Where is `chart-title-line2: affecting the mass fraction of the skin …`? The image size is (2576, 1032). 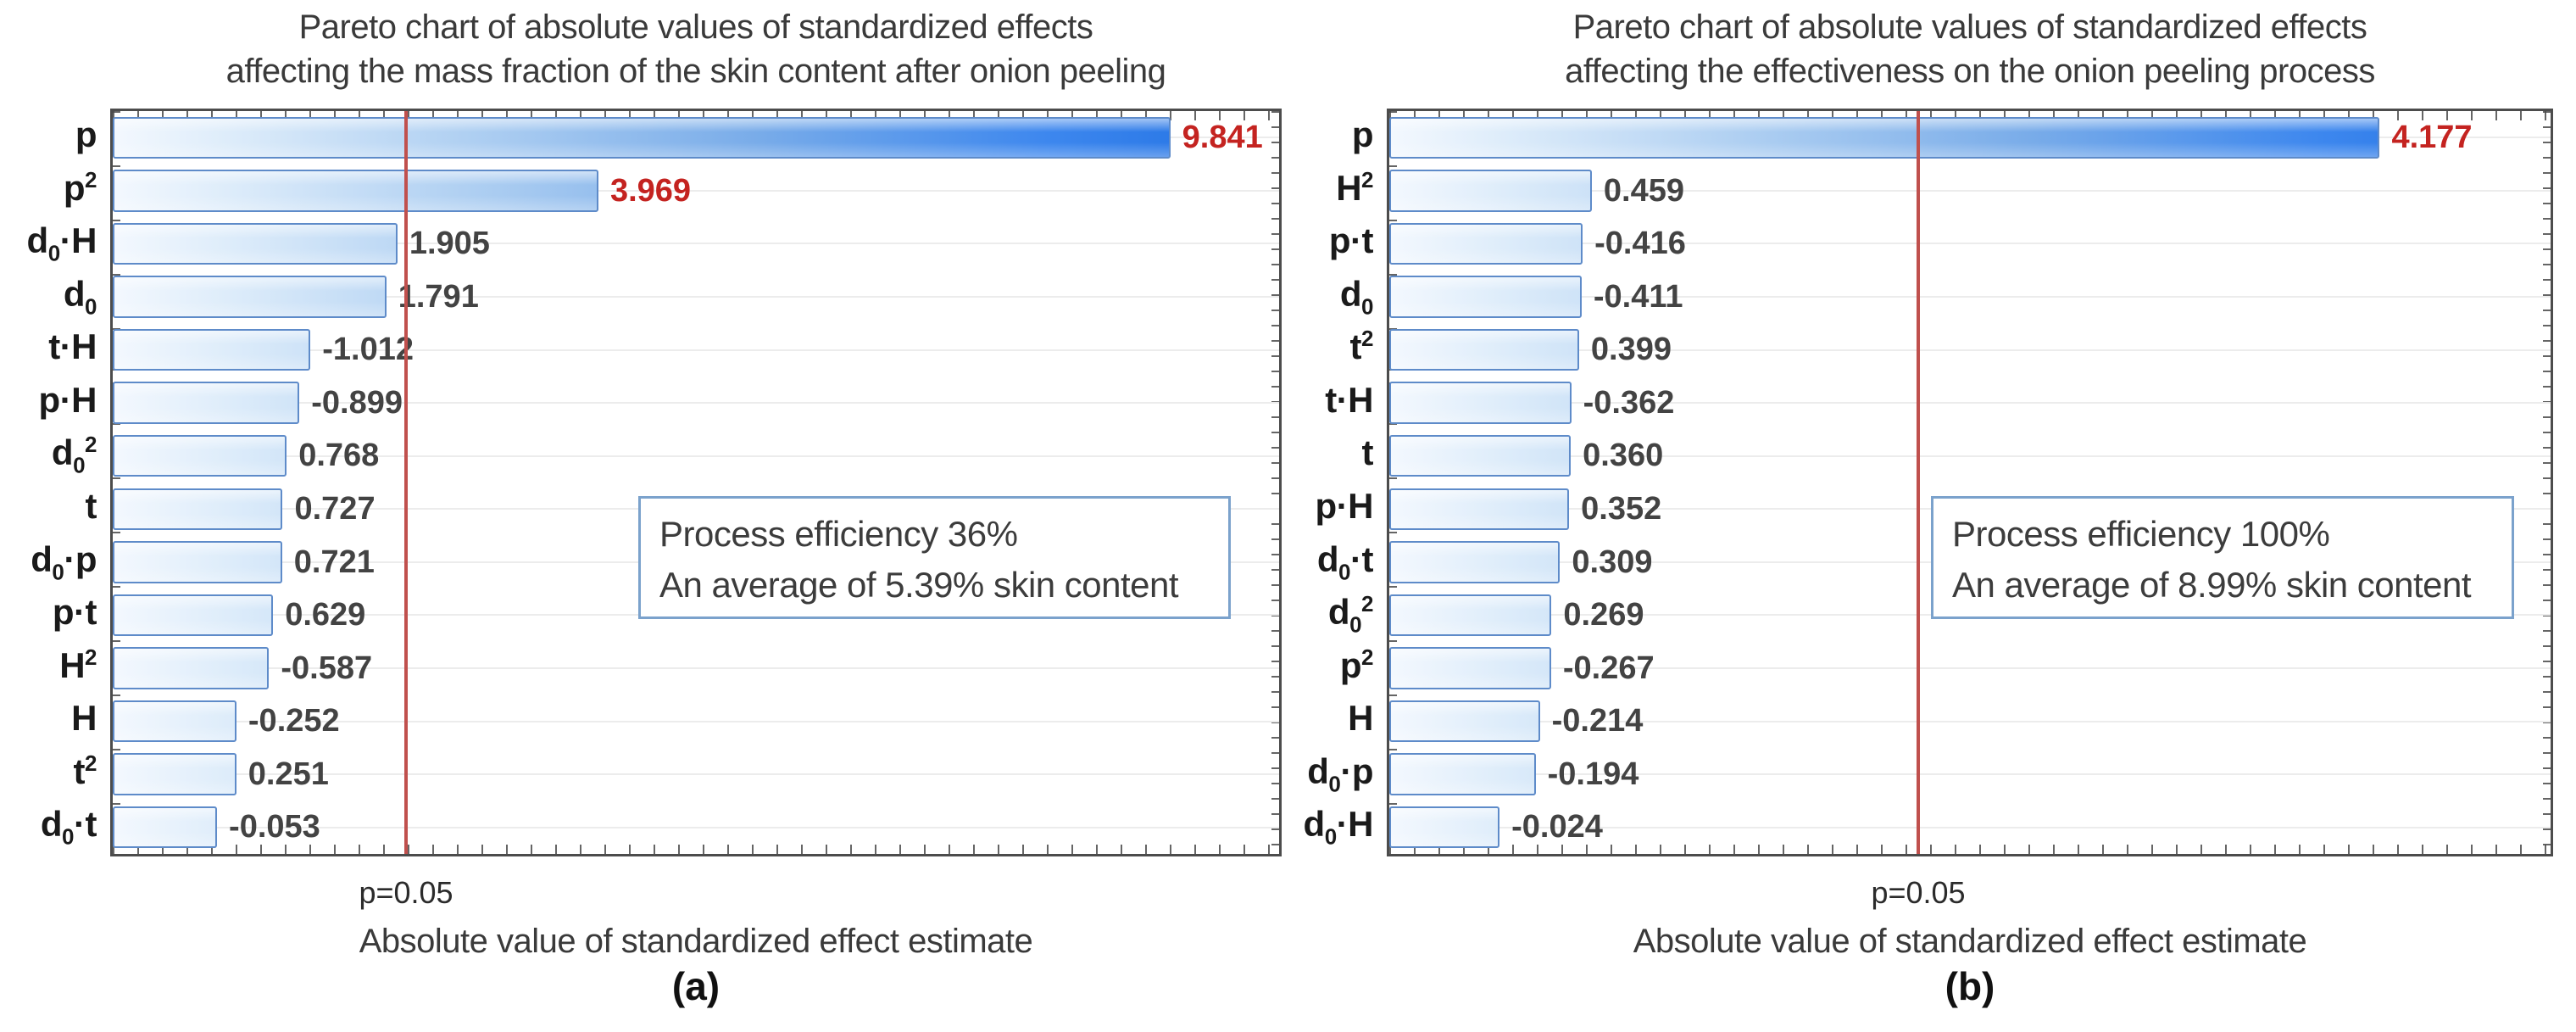 chart-title-line2: affecting the mass fraction of the skin … is located at coordinates (695, 72).